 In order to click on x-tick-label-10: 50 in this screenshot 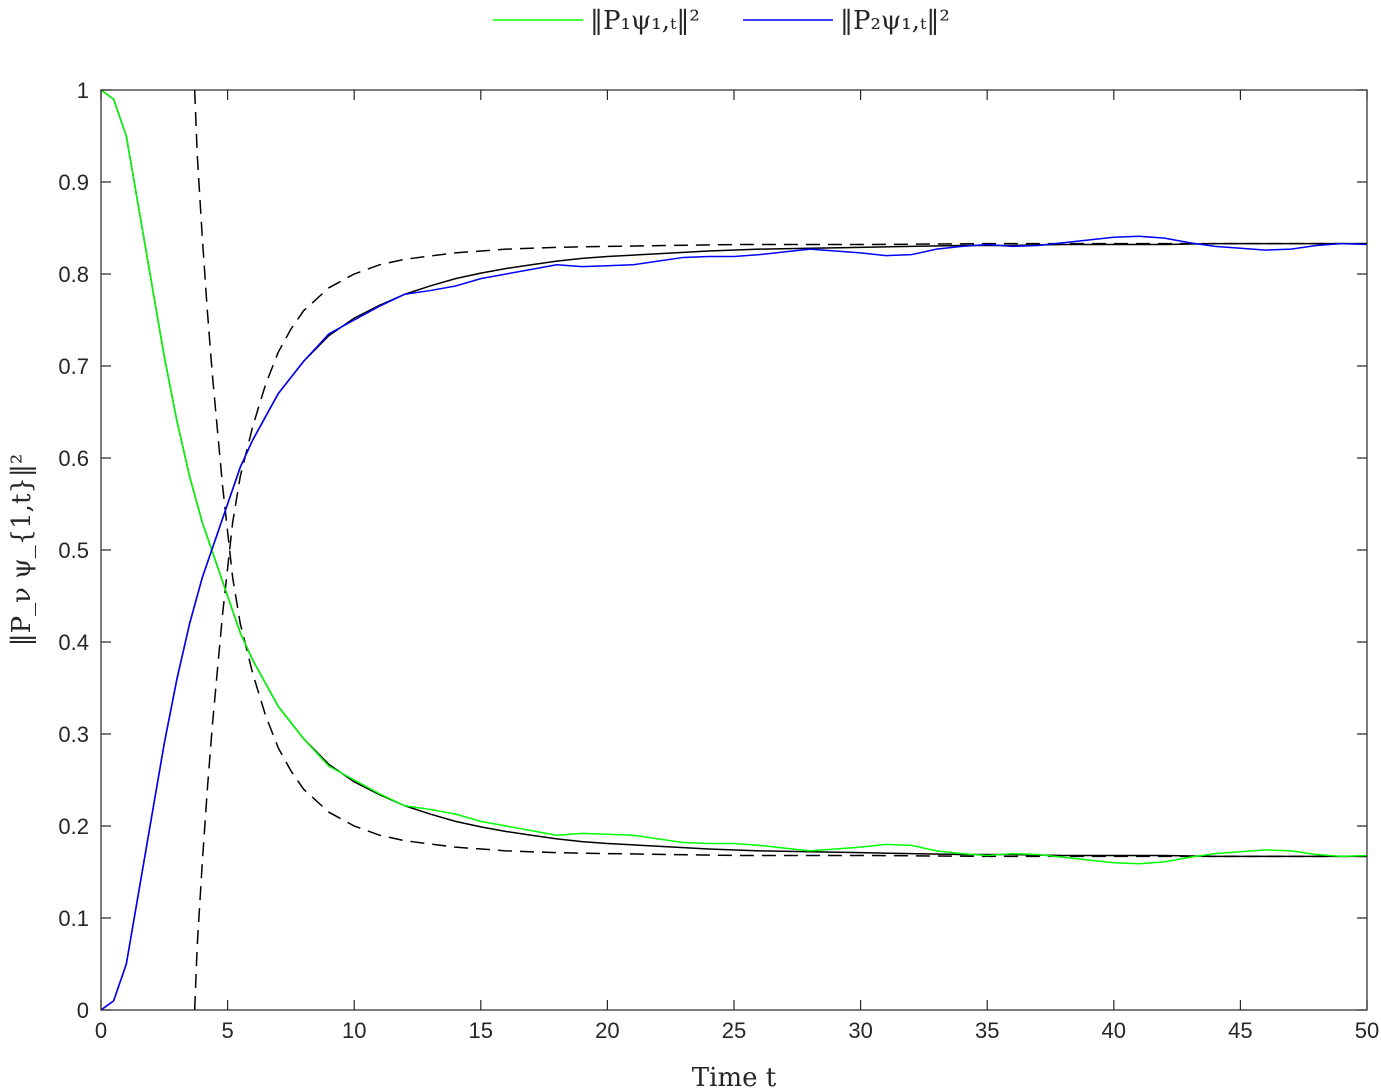, I will do `click(1367, 1030)`.